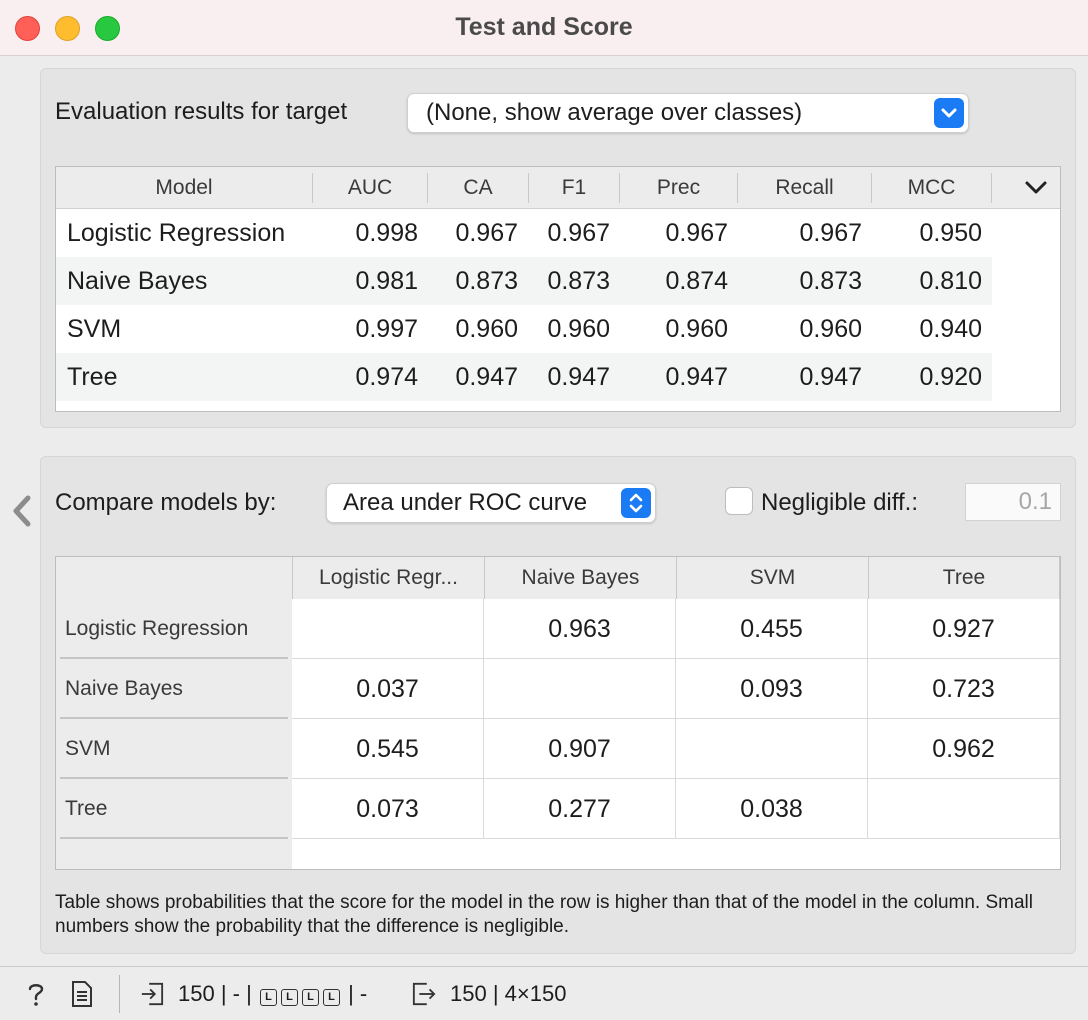 This screenshot has height=1020, width=1088. I want to click on title-bar: Test and Score, so click(544, 28).